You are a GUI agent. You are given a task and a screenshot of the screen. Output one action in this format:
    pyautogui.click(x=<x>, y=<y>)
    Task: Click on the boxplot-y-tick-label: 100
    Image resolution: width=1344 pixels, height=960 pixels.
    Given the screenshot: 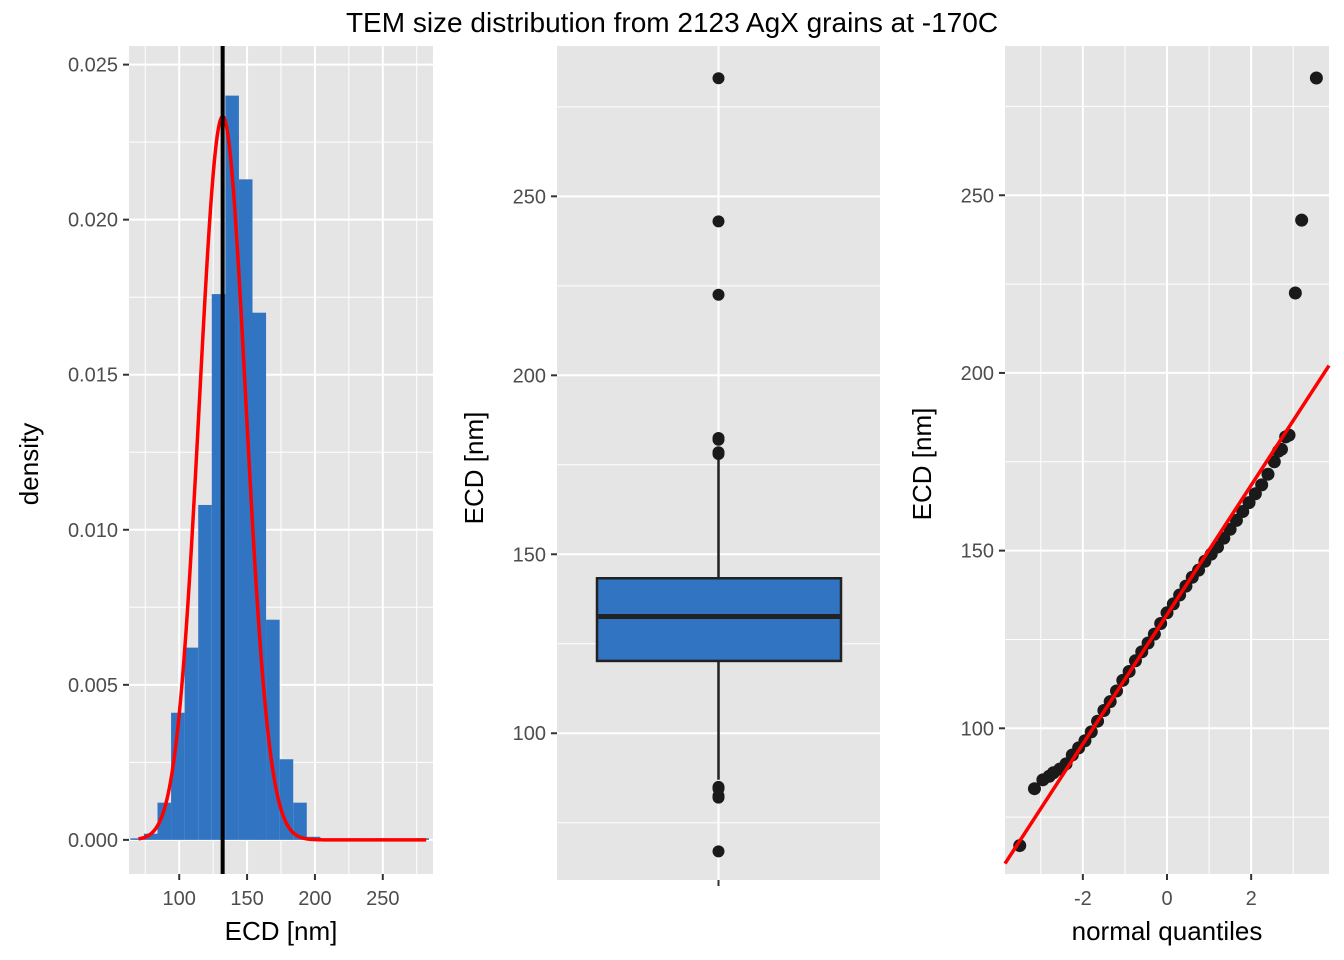 What is the action you would take?
    pyautogui.click(x=529, y=734)
    